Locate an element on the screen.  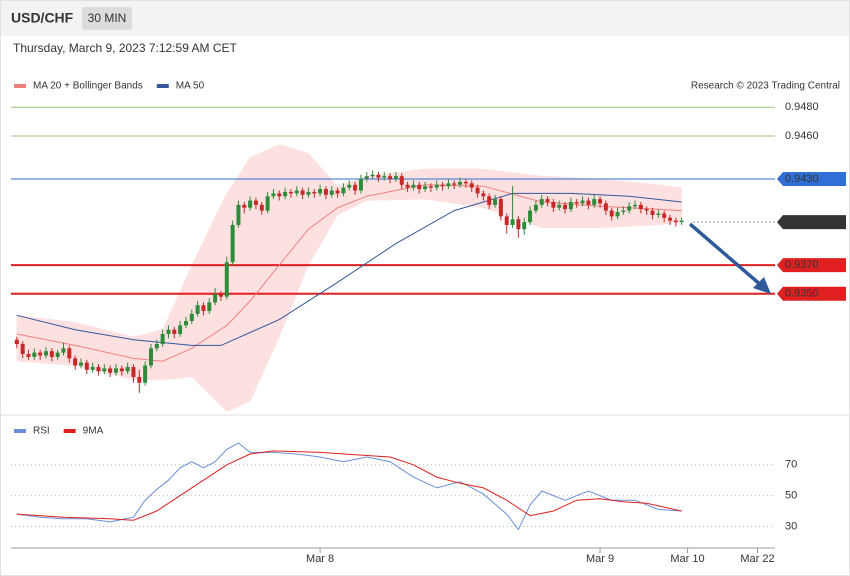
forecast-arrow is located at coordinates (726, 255).